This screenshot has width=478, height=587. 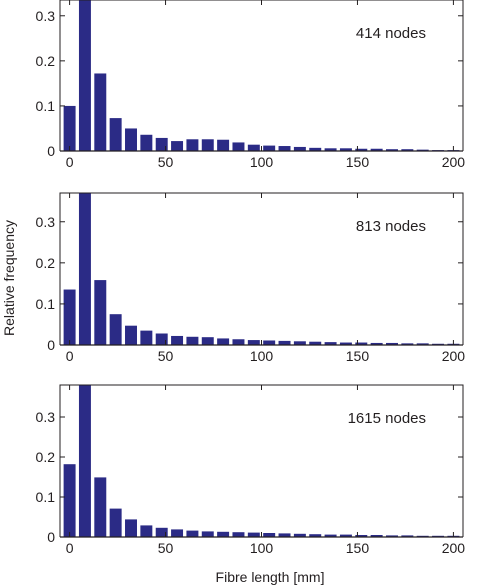 What do you see at coordinates (166, 162) in the screenshot?
I see `x-tick-label: 50` at bounding box center [166, 162].